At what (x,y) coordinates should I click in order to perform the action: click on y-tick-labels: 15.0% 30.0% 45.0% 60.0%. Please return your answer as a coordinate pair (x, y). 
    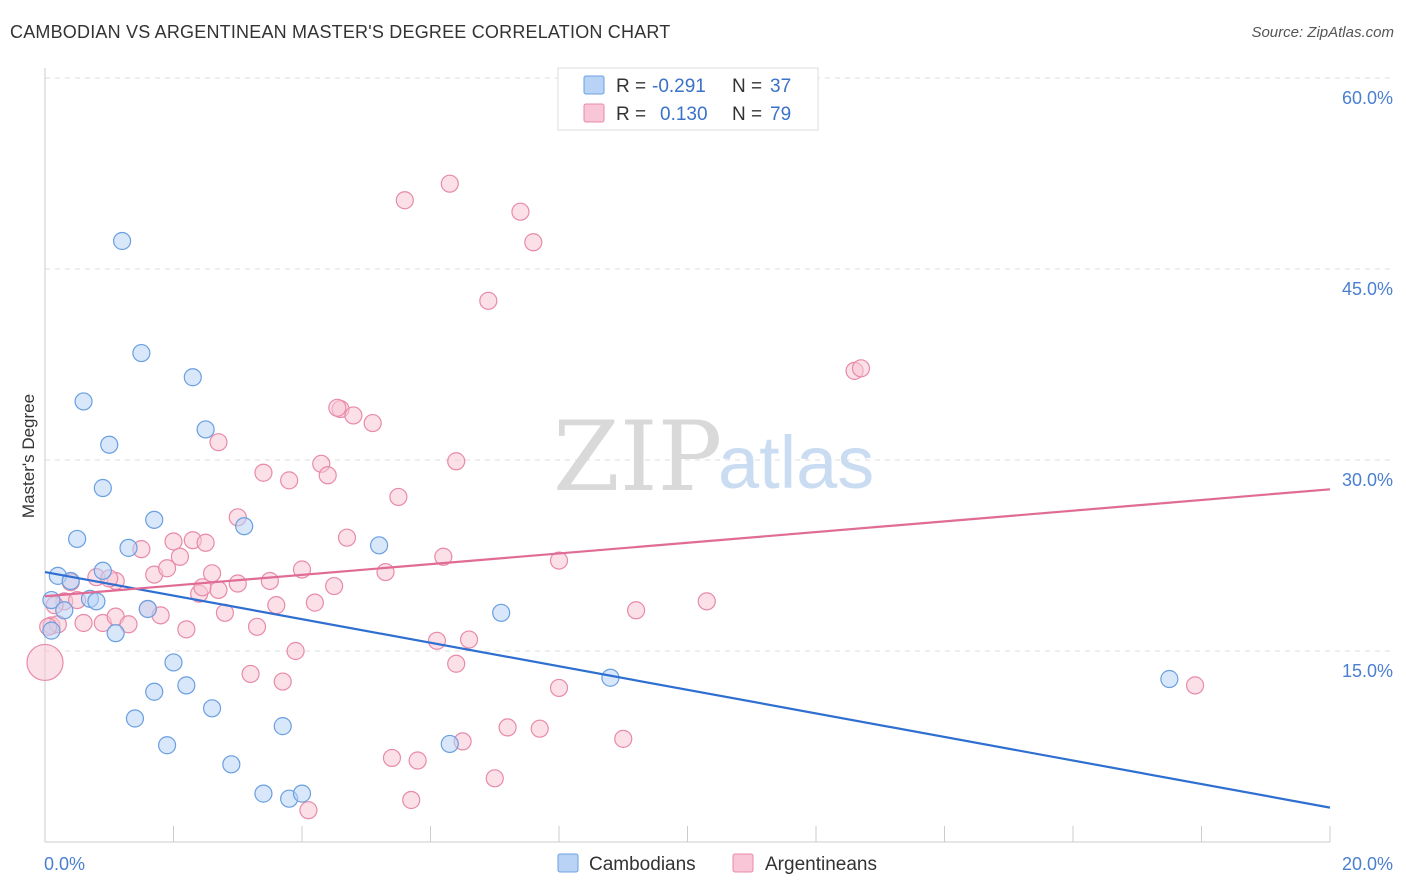
    Looking at the image, I should click on (1367, 384).